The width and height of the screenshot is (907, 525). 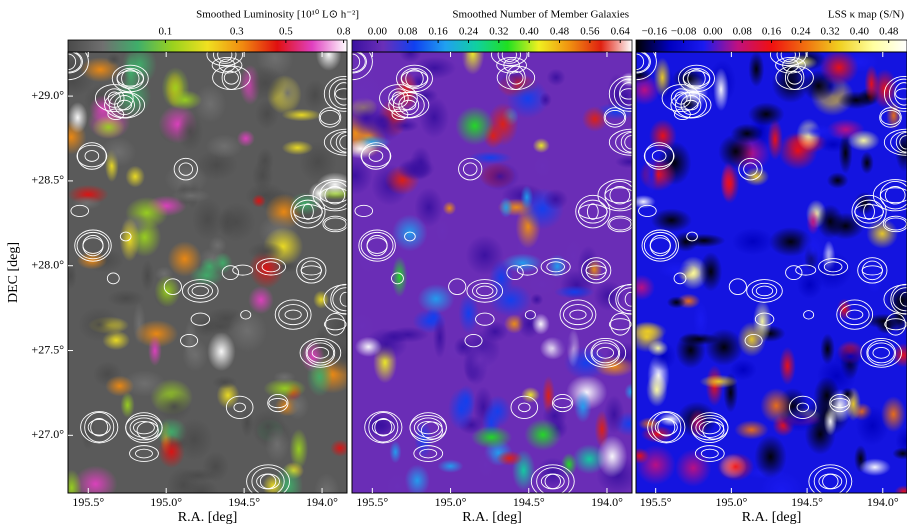 I want to click on y-tick-label: +29.0°, so click(x=47, y=95).